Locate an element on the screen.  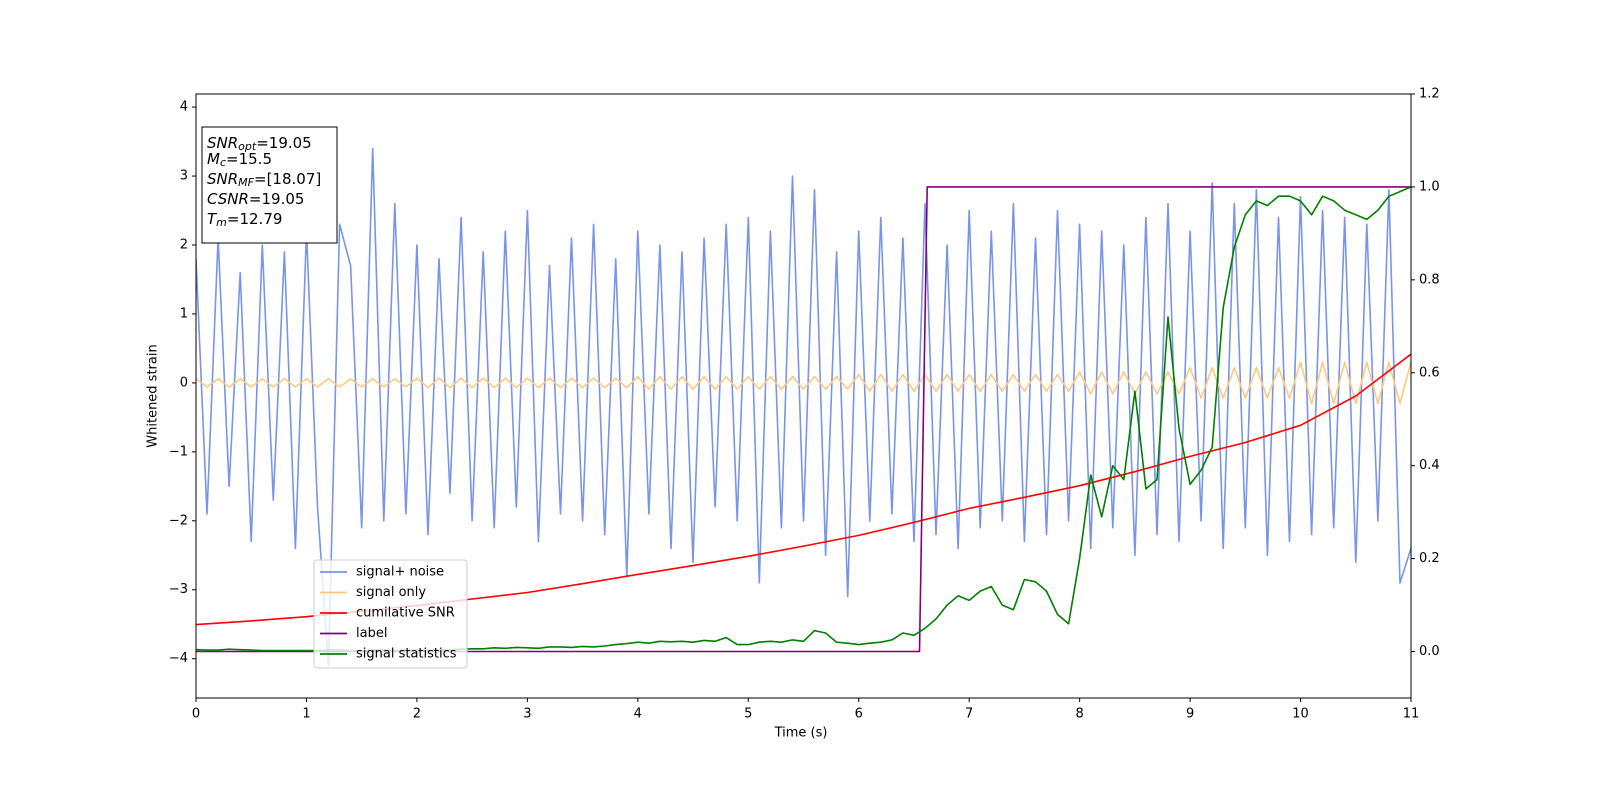
y-tick-label: −1 is located at coordinates (178, 451).